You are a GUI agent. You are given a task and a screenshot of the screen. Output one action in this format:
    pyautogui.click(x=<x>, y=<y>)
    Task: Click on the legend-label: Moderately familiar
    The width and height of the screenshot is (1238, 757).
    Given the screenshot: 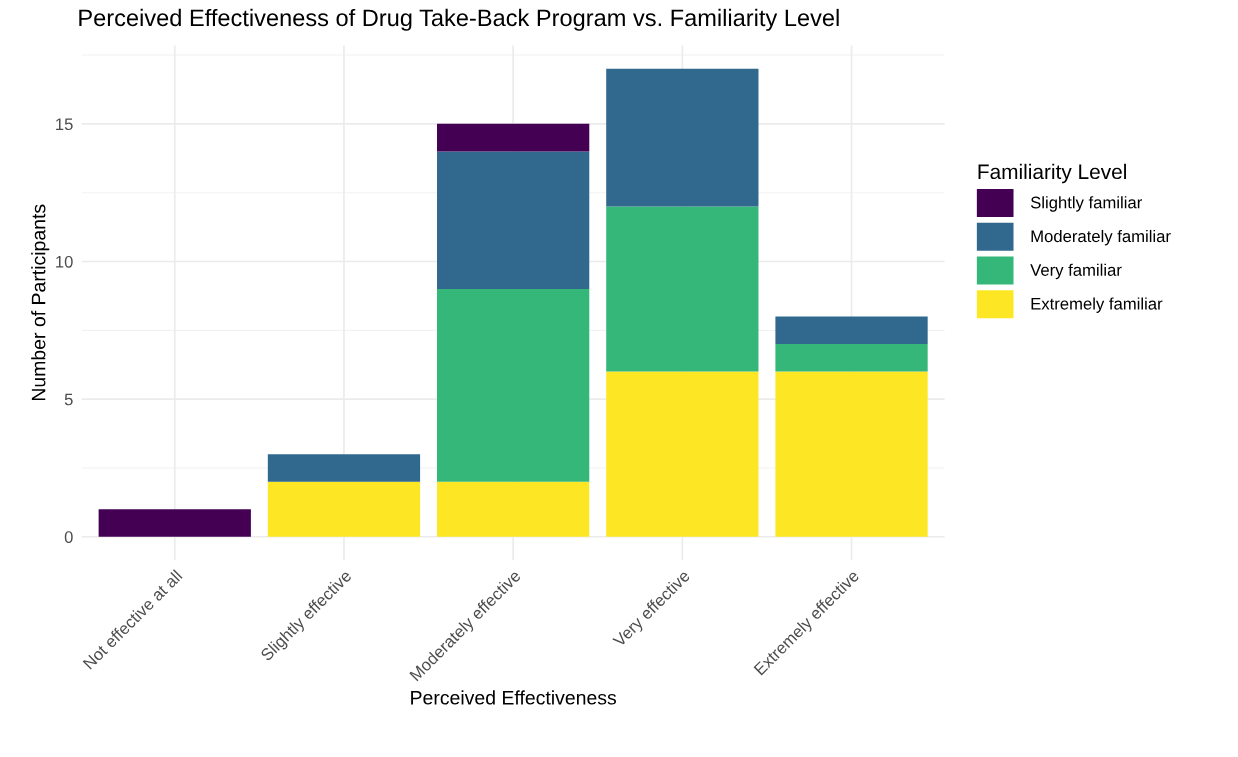 What is the action you would take?
    pyautogui.click(x=1101, y=237)
    